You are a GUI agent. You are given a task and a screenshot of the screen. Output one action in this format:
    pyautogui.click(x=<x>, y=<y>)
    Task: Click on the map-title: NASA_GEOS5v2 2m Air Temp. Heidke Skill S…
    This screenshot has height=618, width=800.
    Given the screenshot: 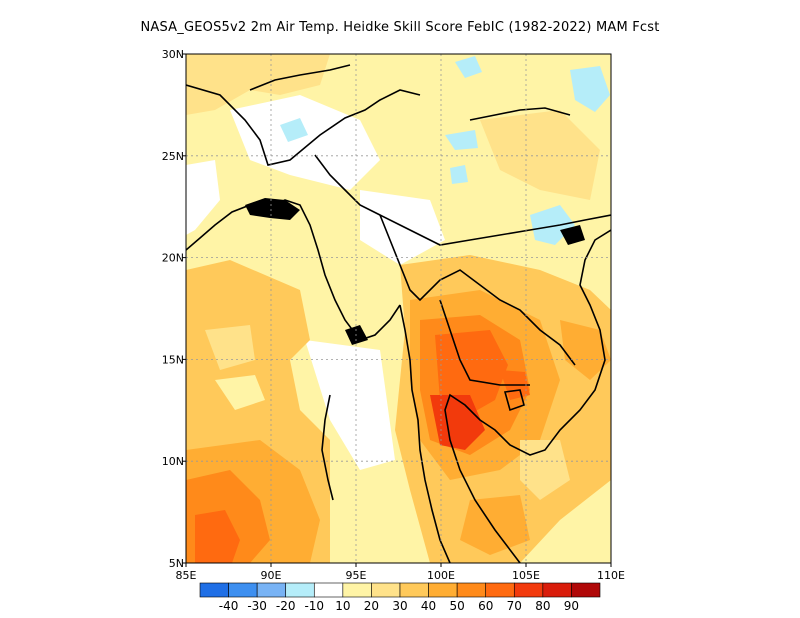 What is the action you would take?
    pyautogui.click(x=400, y=27)
    